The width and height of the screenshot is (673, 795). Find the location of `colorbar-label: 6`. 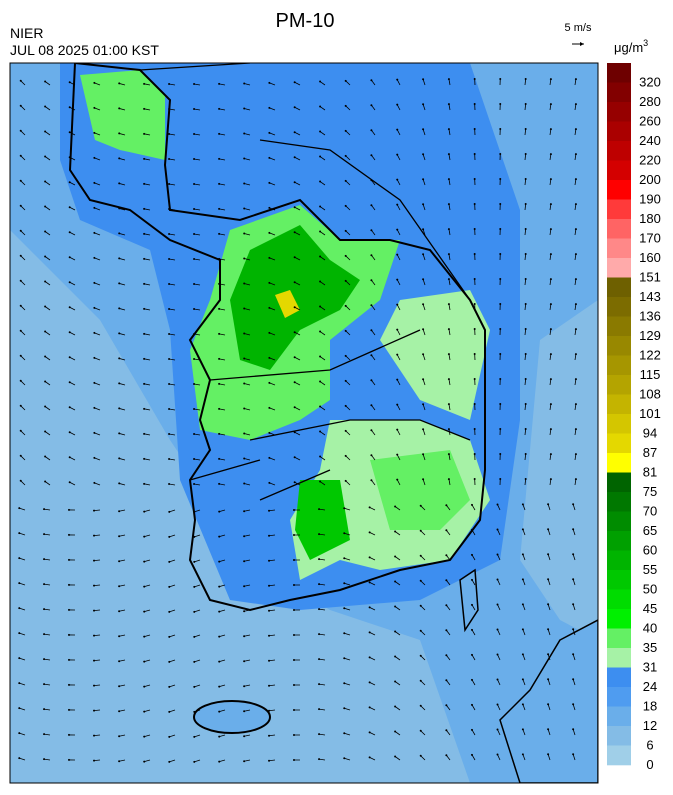

colorbar-label: 6 is located at coordinates (649, 745).